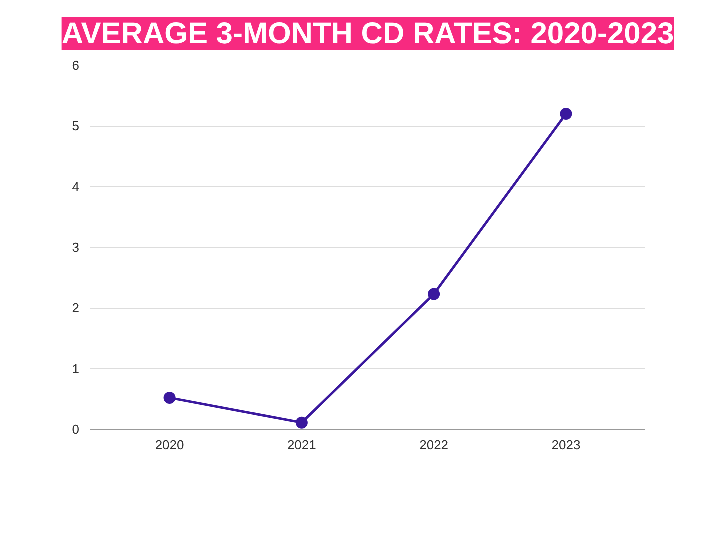 The image size is (720, 539). Describe the element at coordinates (76, 247) in the screenshot. I see `y-tick-label: 3` at that location.